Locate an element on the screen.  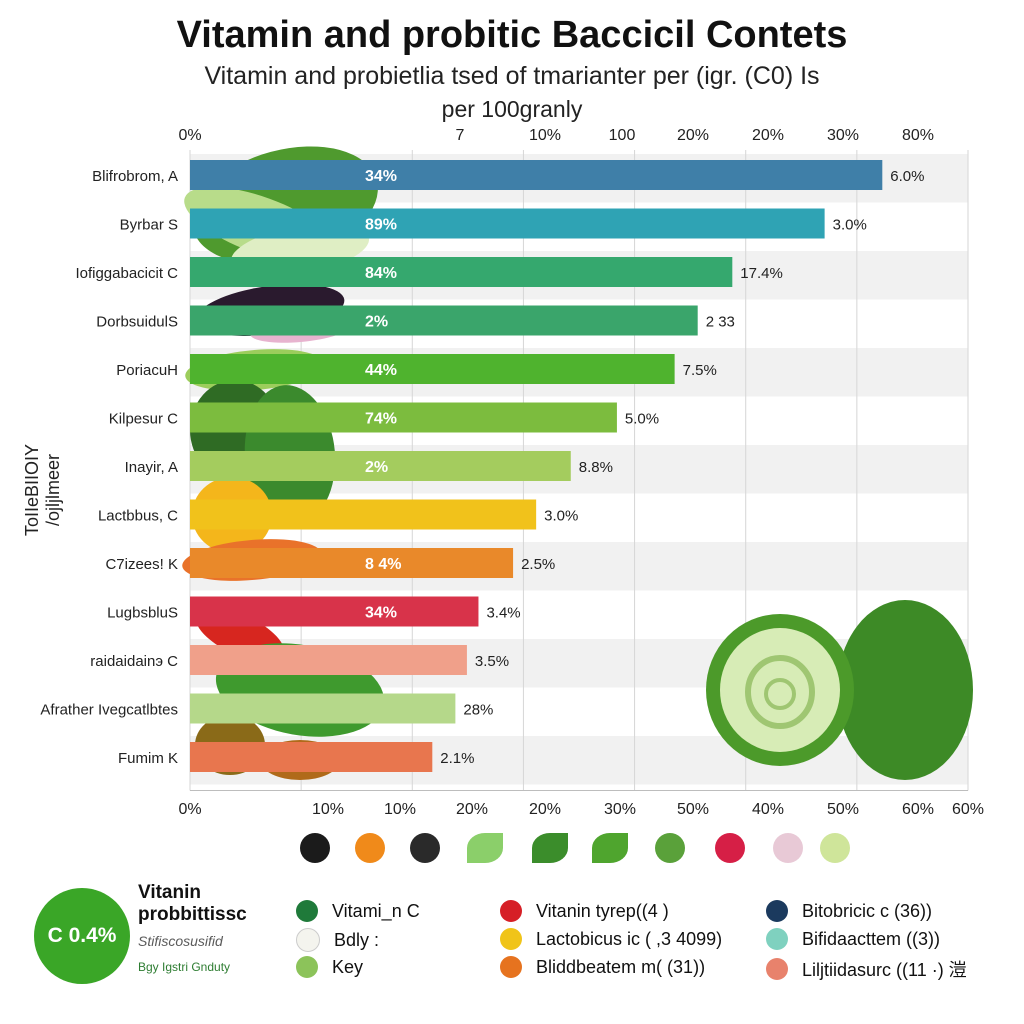
bottom-tick-label: 40% is located at coordinates (768, 809).